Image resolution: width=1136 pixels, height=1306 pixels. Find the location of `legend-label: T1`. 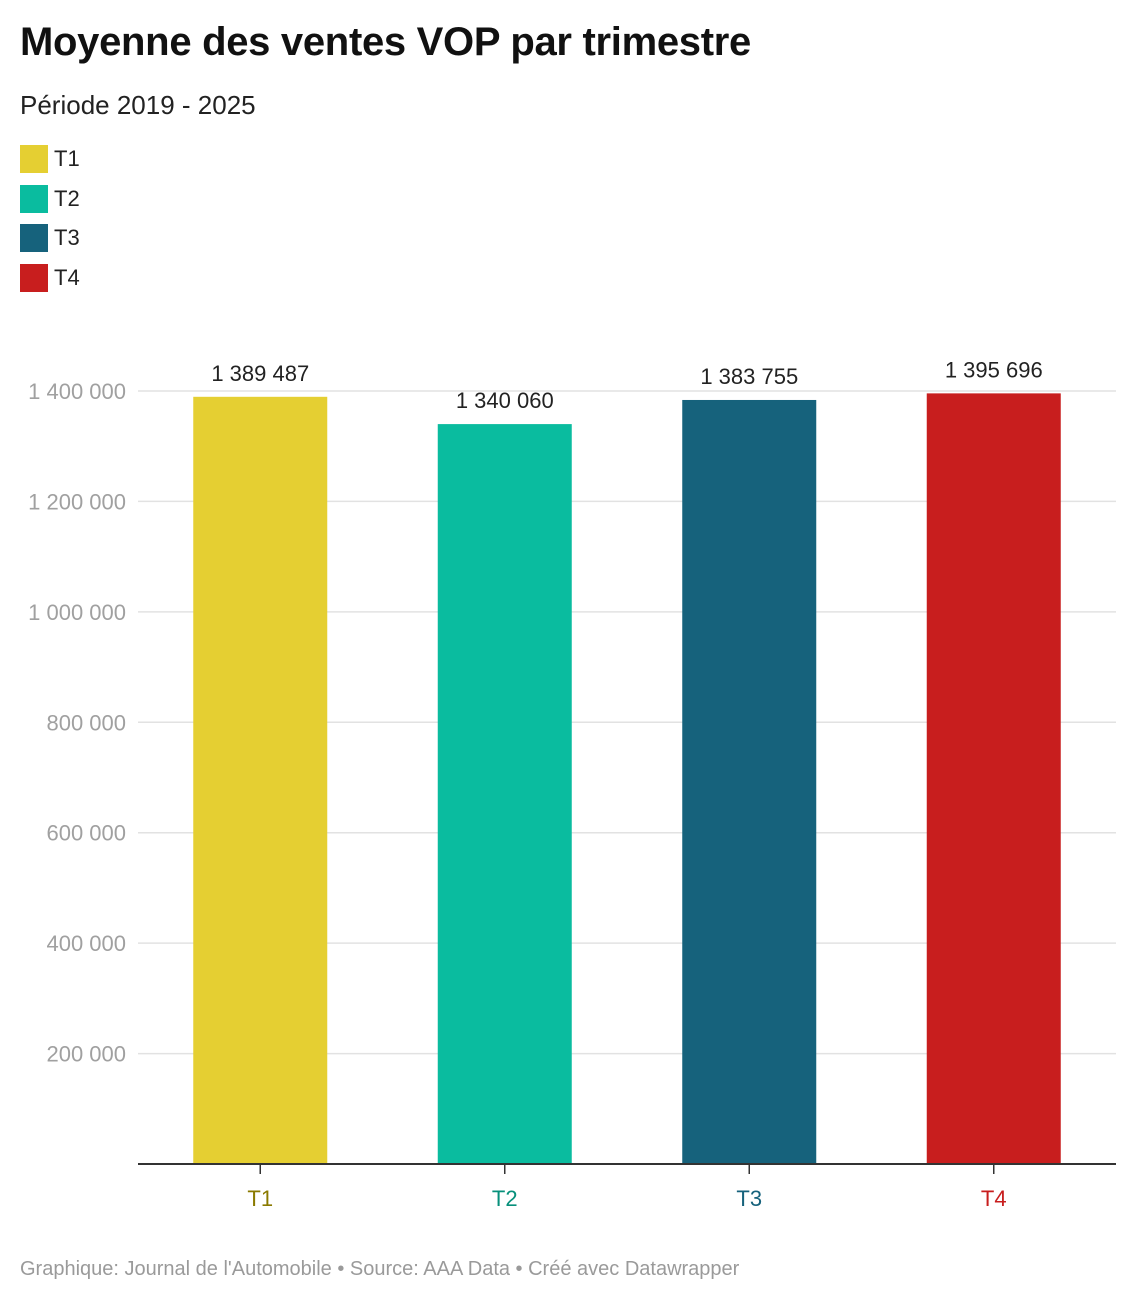

legend-label: T1 is located at coordinates (67, 158).